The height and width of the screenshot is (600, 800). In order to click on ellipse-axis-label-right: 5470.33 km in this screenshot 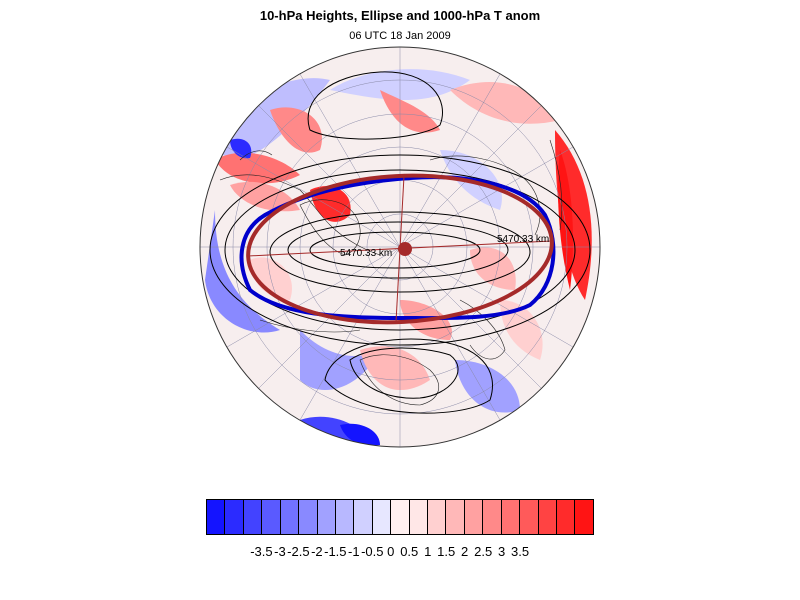, I will do `click(523, 239)`.